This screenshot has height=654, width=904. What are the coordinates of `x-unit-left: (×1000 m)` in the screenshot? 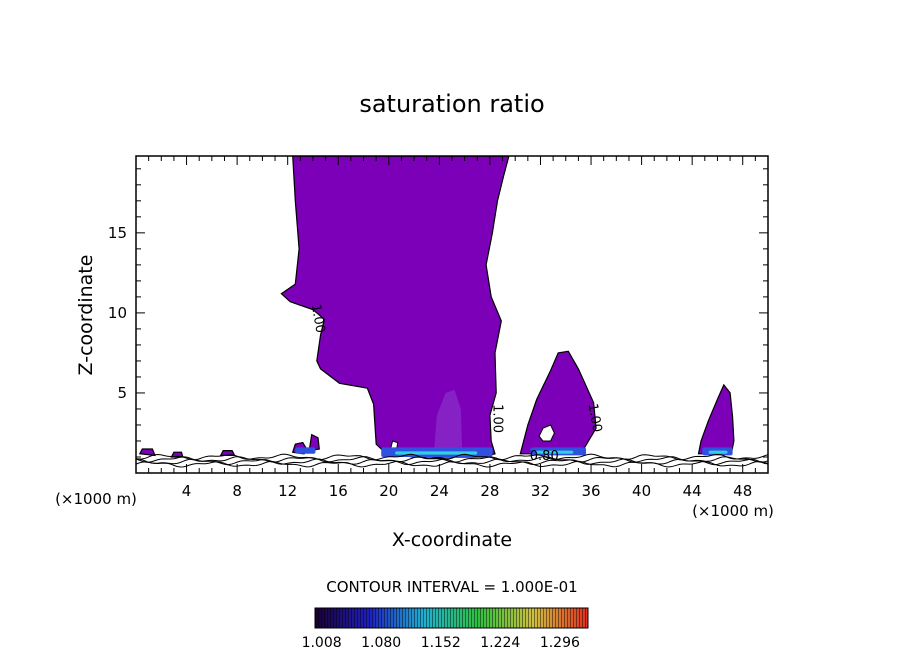 It's located at (96, 499).